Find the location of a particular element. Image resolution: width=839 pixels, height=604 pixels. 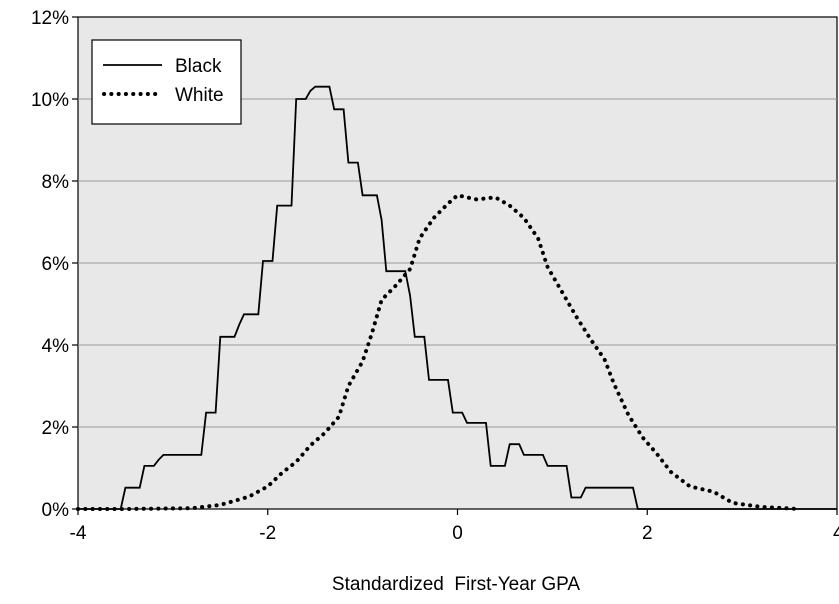

x-tick-label: -4 is located at coordinates (78, 533).